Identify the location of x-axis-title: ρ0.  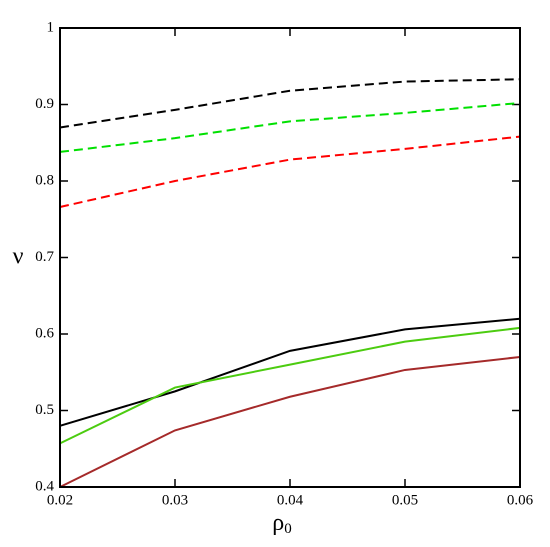
(281, 524).